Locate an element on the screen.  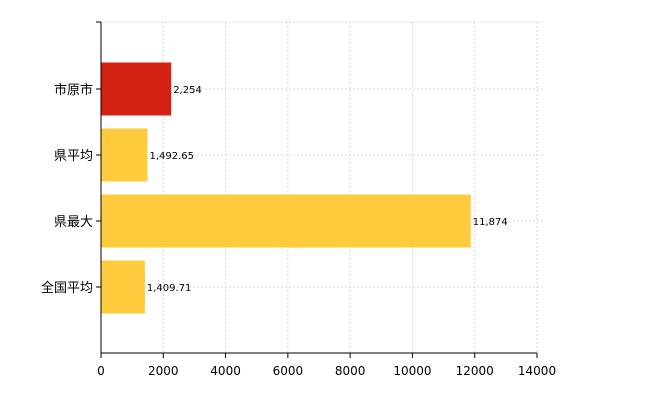
x-tick-label-5: 10000 is located at coordinates (412, 371).